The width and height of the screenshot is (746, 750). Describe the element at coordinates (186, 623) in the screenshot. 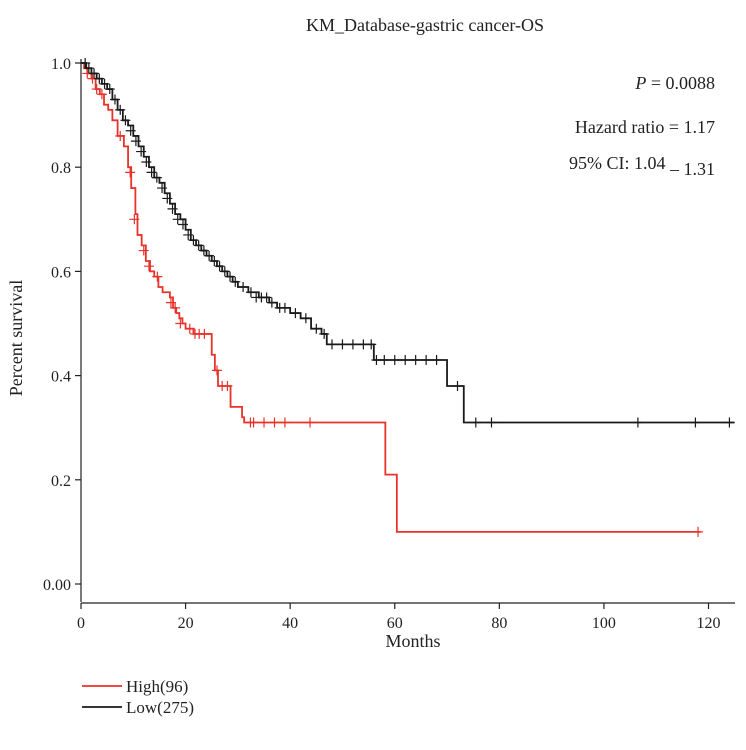

I see `x-tick-label: 20` at that location.